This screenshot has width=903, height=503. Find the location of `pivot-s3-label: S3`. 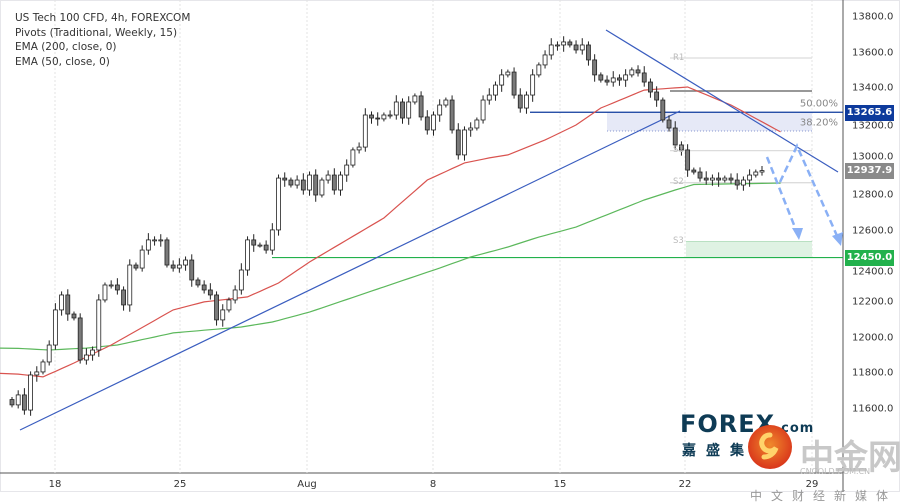

pivot-s3-label: S3 is located at coordinates (678, 241).